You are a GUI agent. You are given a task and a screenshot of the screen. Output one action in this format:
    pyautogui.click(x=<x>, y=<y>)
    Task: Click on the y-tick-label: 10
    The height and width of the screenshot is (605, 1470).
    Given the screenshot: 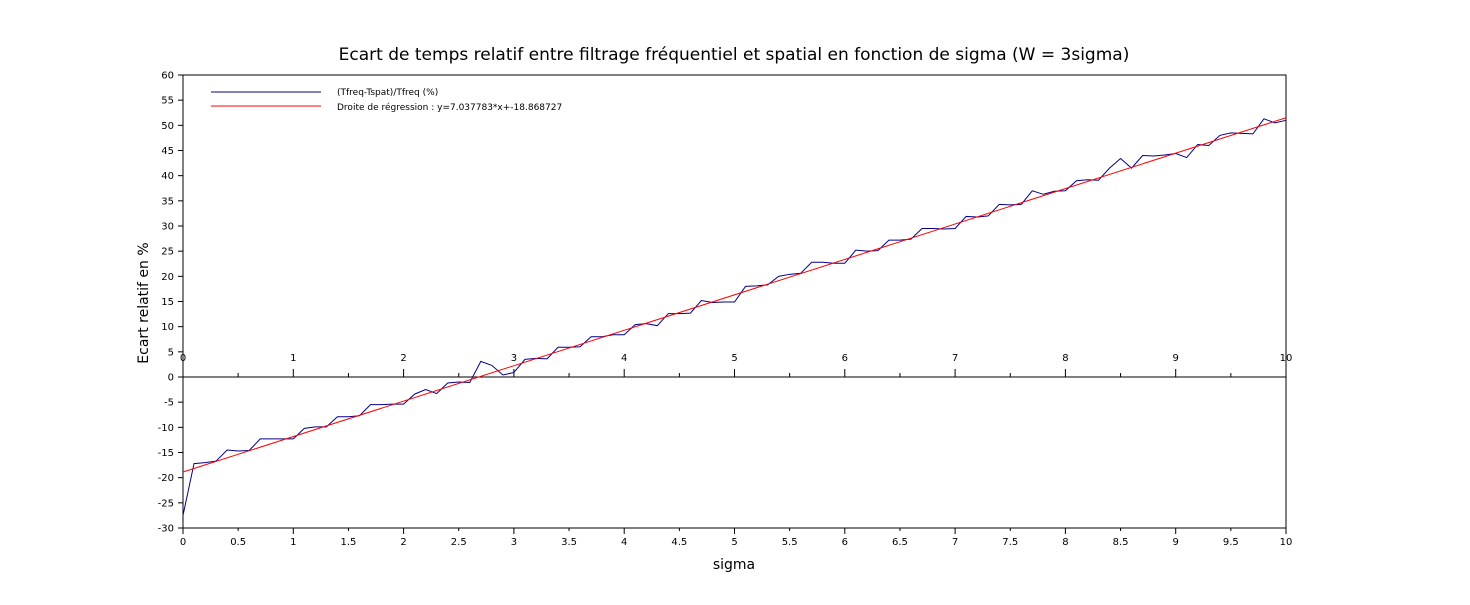 What is the action you would take?
    pyautogui.click(x=167, y=327)
    